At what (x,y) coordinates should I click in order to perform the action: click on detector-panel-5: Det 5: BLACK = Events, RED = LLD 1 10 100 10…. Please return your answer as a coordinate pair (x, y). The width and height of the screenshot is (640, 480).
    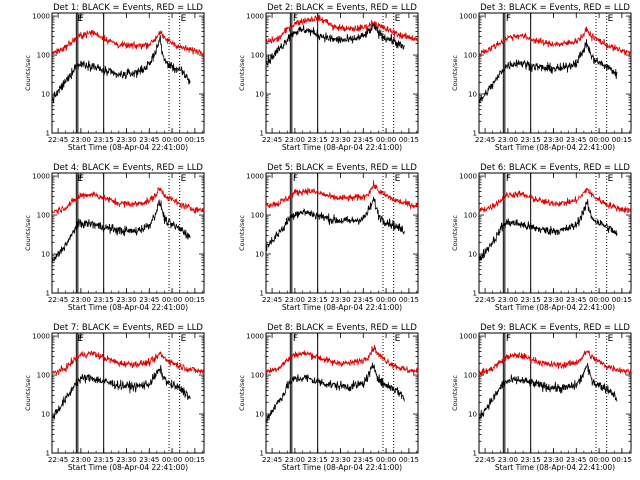
    Looking at the image, I should click on (328, 237).